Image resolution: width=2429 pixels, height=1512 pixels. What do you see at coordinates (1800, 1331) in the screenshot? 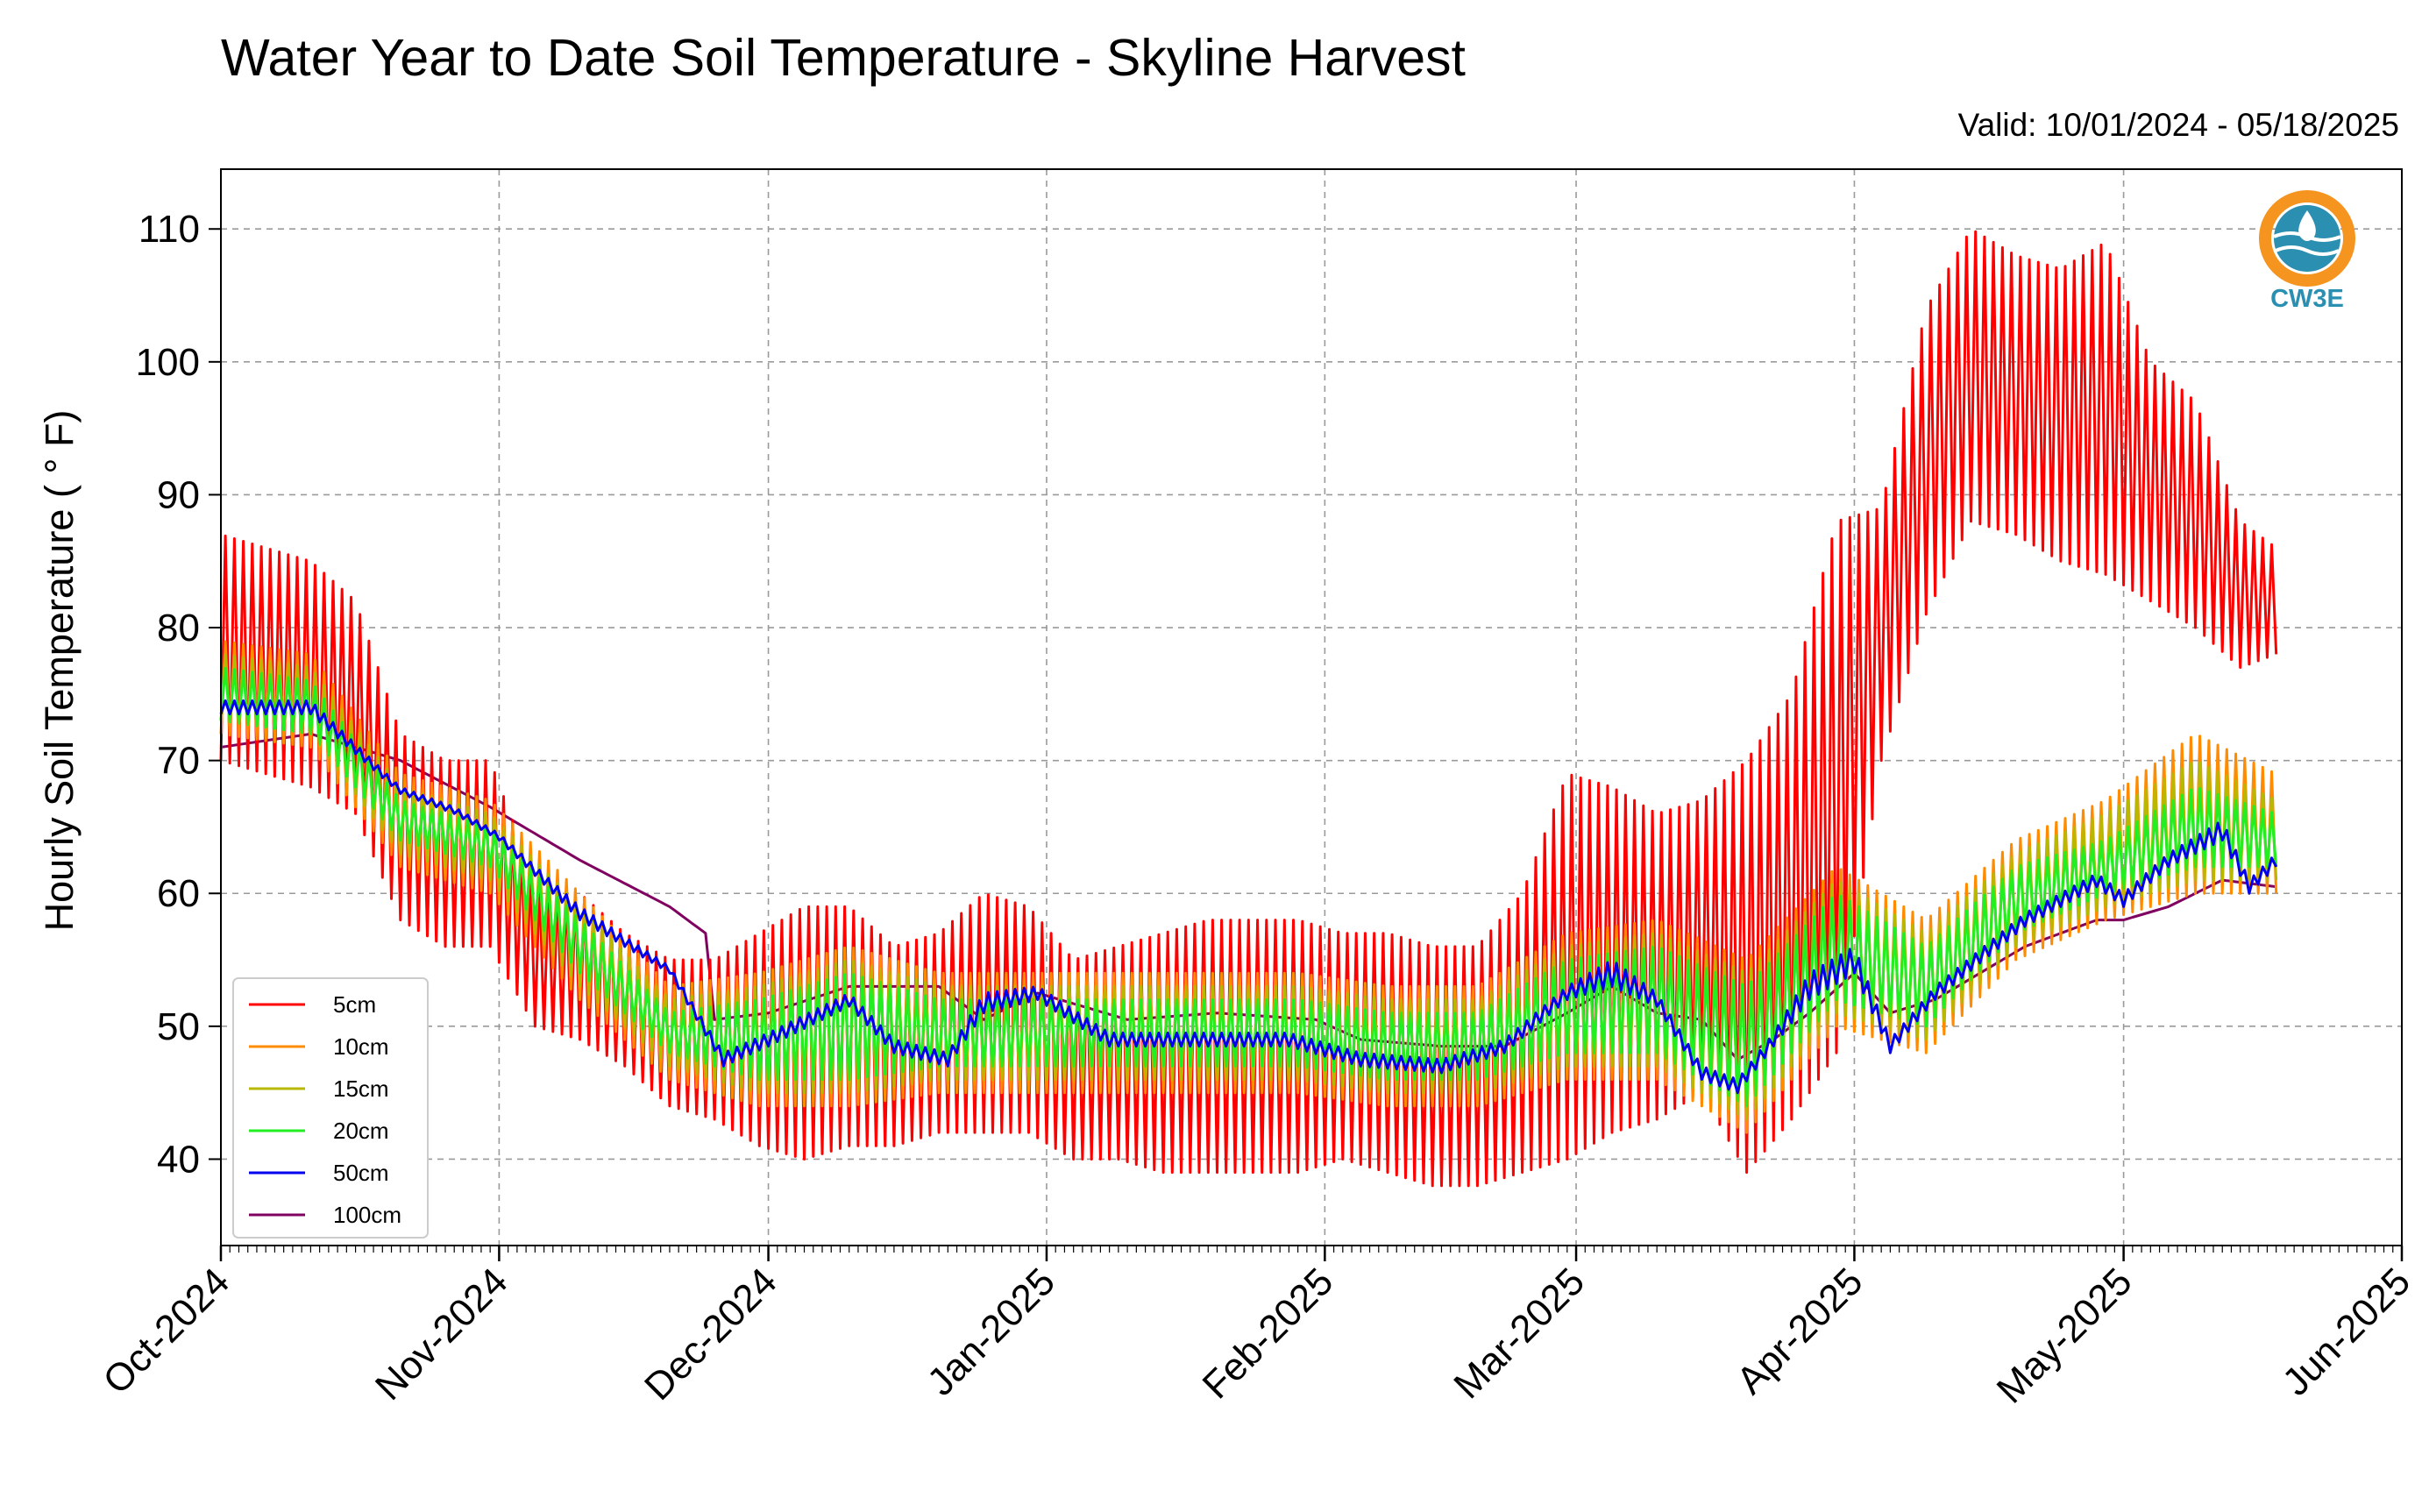
I see `x-tick-label: Apr-2025` at bounding box center [1800, 1331].